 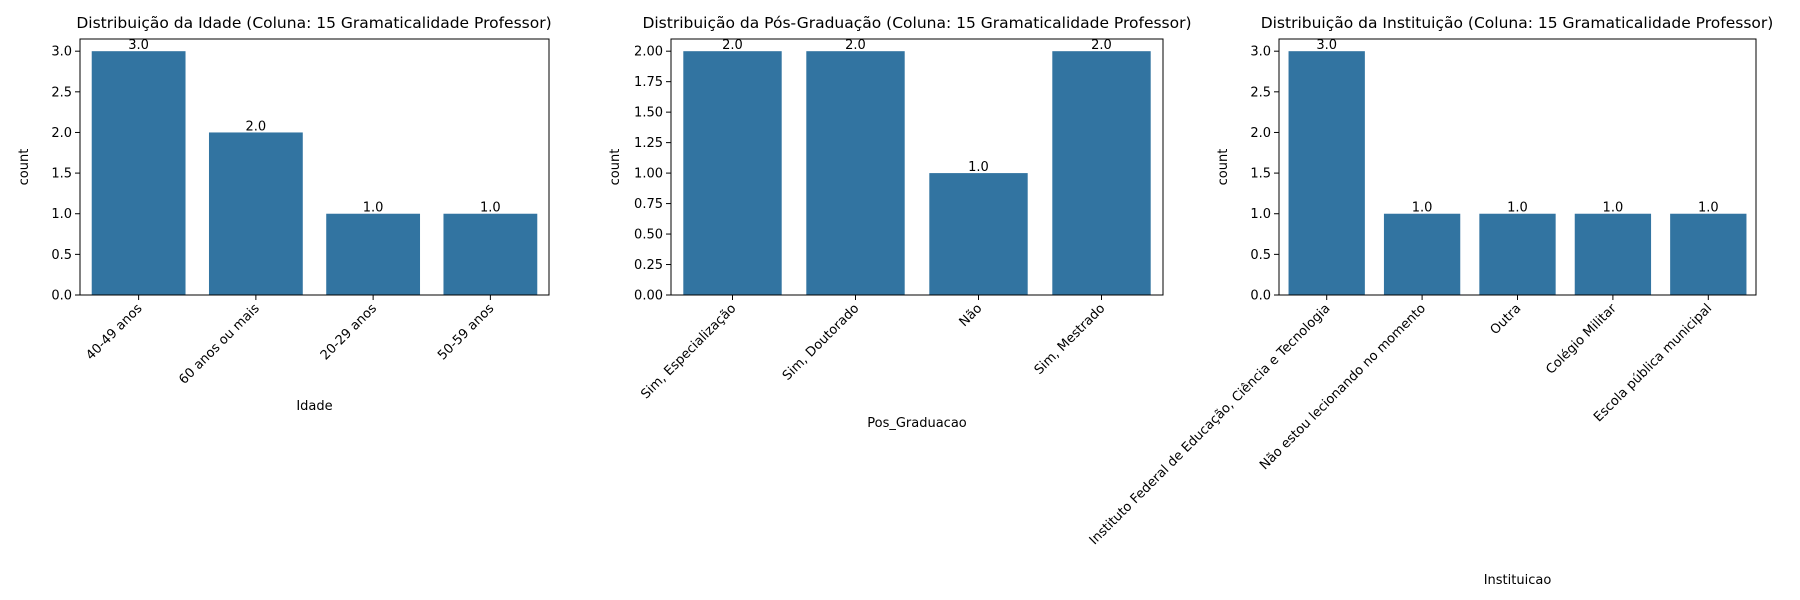 I want to click on y-tick-label: 1.00, so click(x=648, y=174).